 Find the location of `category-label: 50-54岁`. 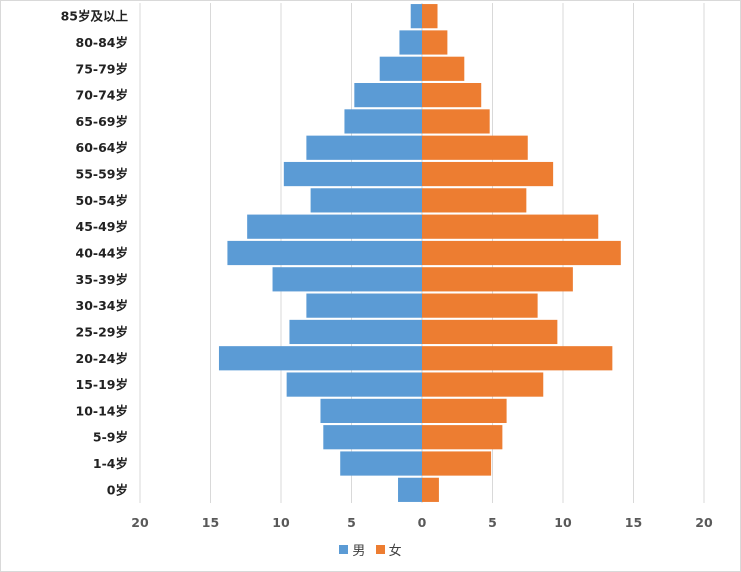

category-label: 50-54岁 is located at coordinates (102, 200).